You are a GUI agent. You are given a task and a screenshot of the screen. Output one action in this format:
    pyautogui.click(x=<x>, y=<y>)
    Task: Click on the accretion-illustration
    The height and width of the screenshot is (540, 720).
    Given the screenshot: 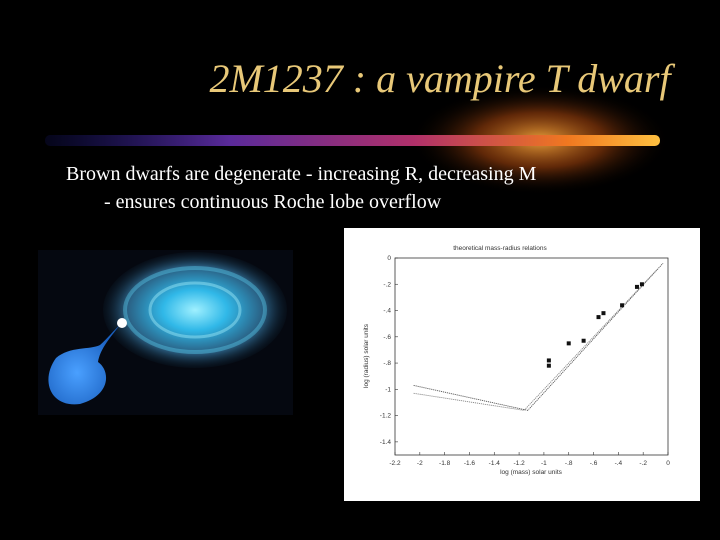 What is the action you would take?
    pyautogui.click(x=165, y=332)
    